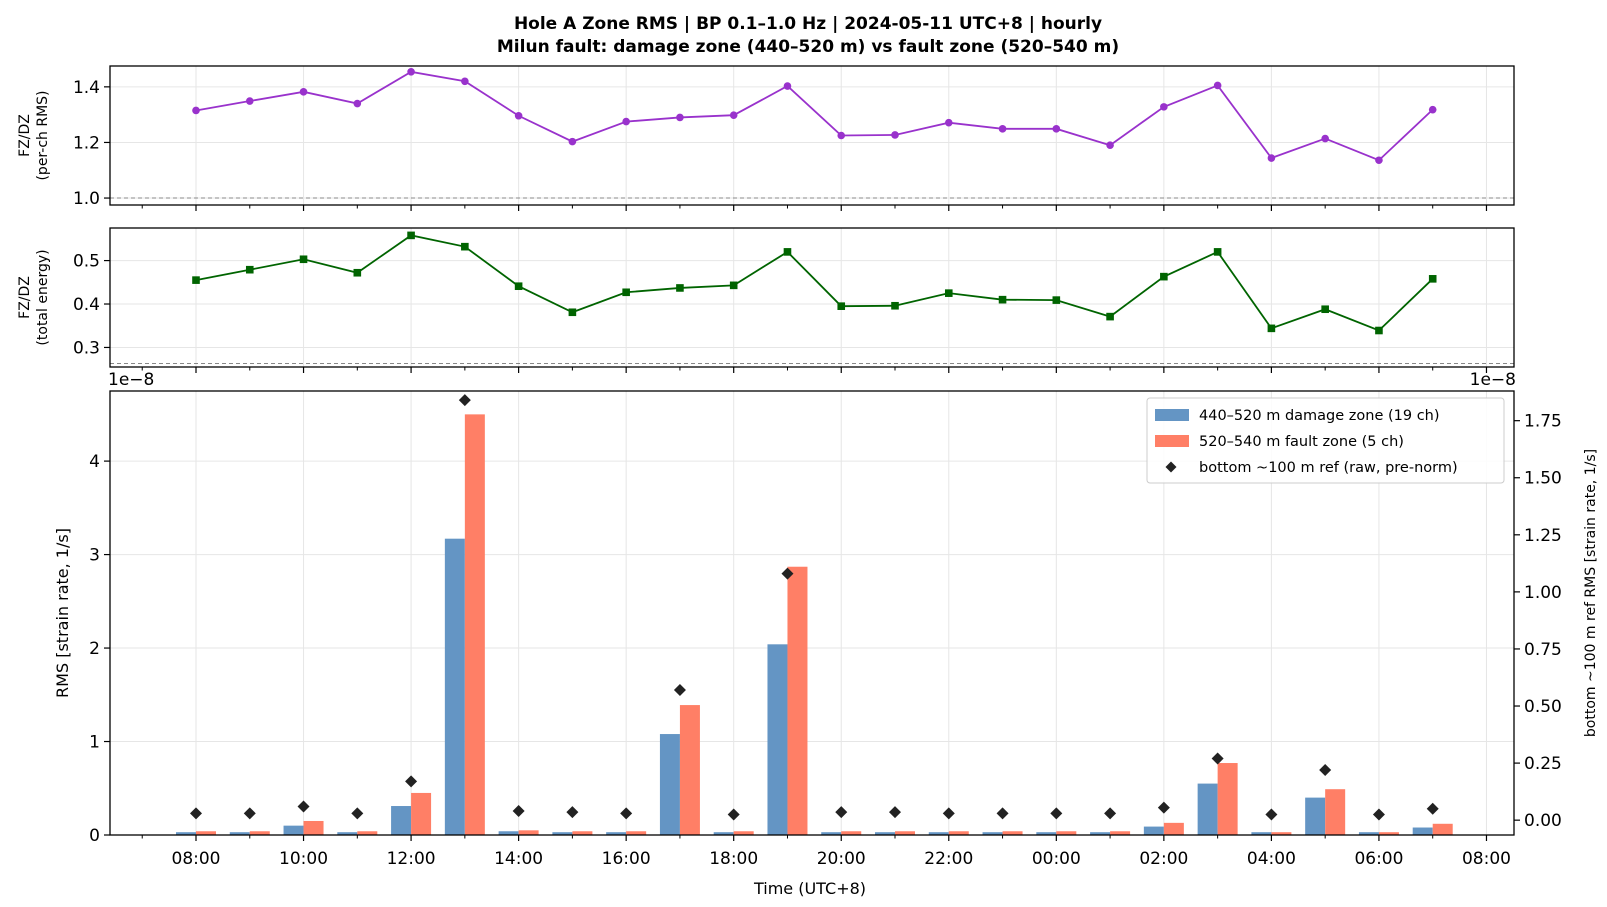 The height and width of the screenshot is (907, 1607). What do you see at coordinates (1056, 859) in the screenshot?
I see `x-tick-label: 00:00` at bounding box center [1056, 859].